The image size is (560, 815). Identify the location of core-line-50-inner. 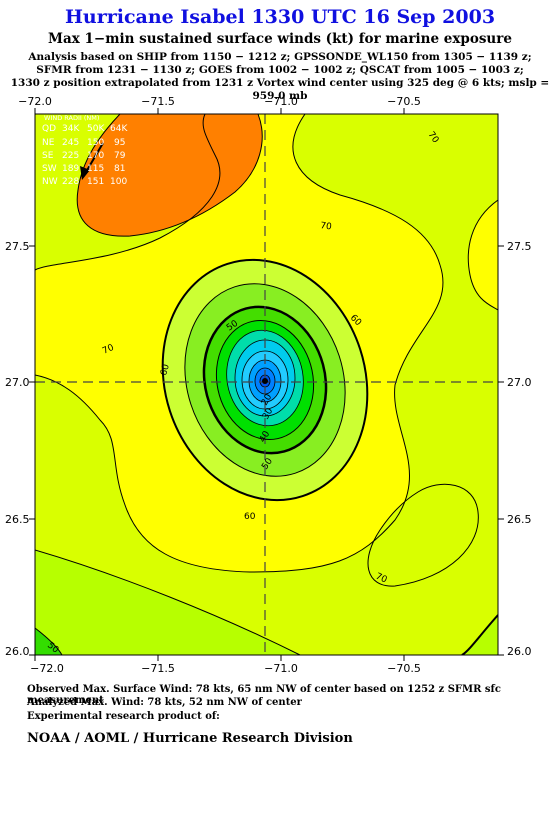
(265, 380).